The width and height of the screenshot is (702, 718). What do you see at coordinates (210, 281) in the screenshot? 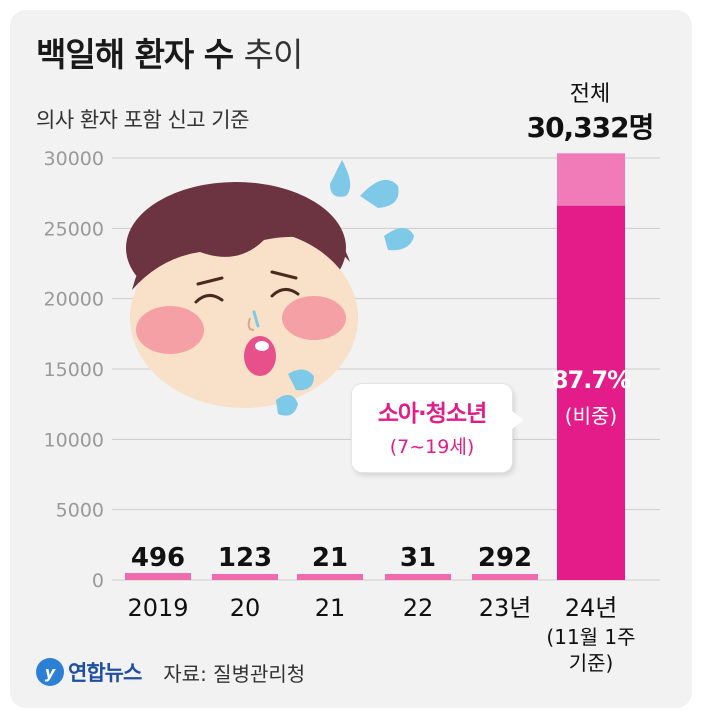
I see `left-brow` at bounding box center [210, 281].